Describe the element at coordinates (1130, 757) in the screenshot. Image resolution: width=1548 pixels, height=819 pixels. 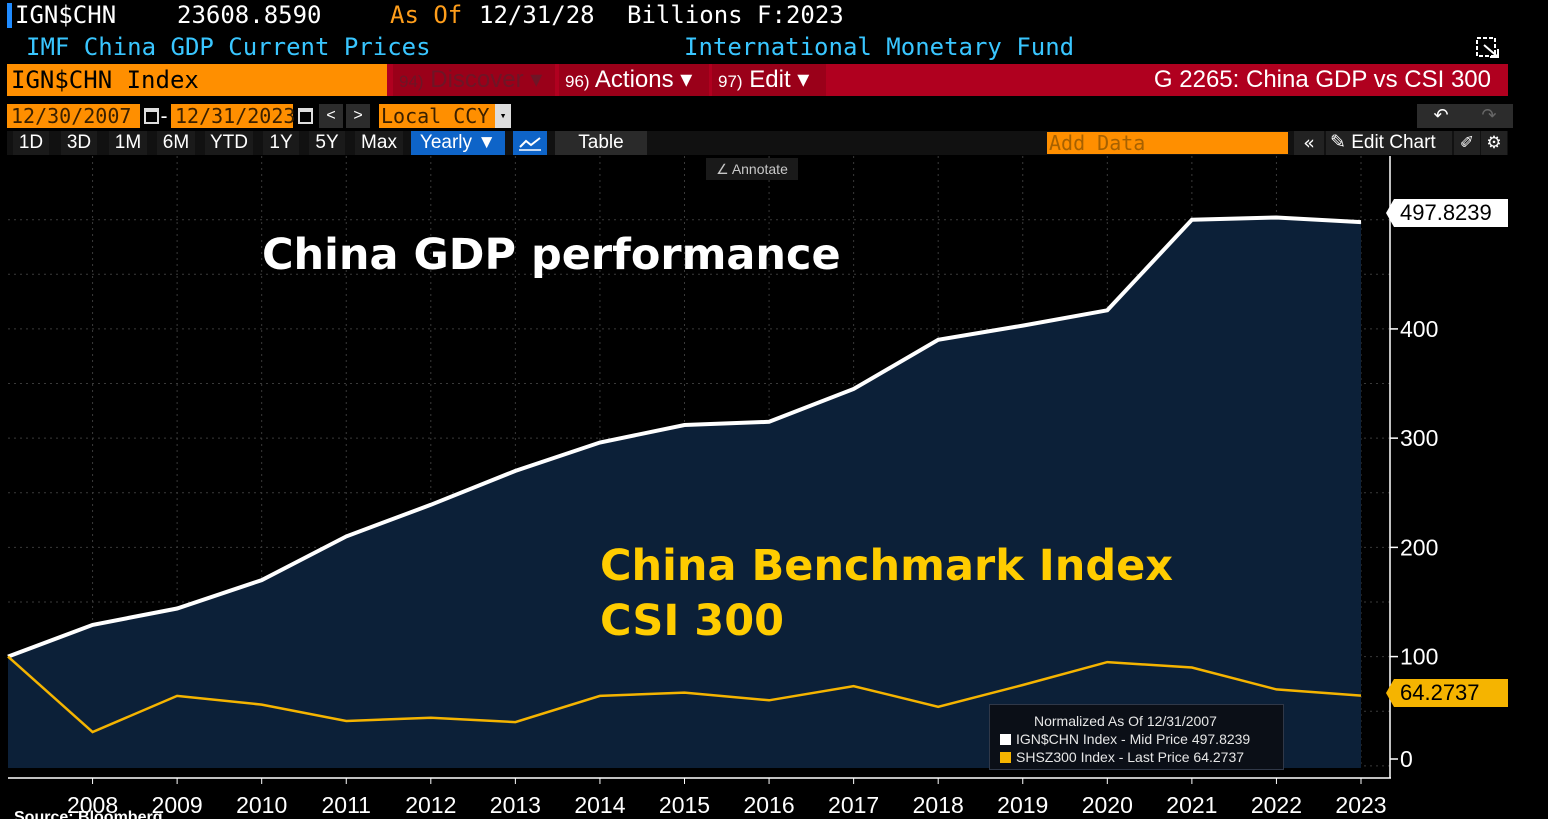
I see `legend-label-csi: SHSZ300 Index - Last Price 64.2737` at that location.